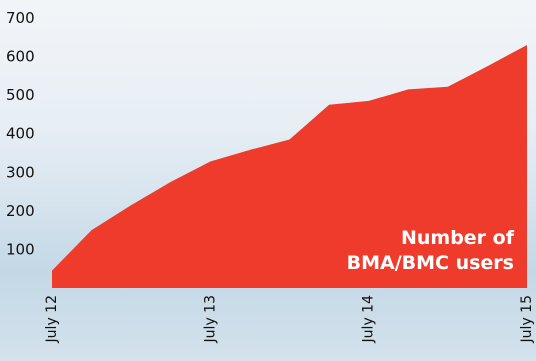 The height and width of the screenshot is (361, 536). Describe the element at coordinates (210, 319) in the screenshot. I see `x-tick-label: July 13` at that location.